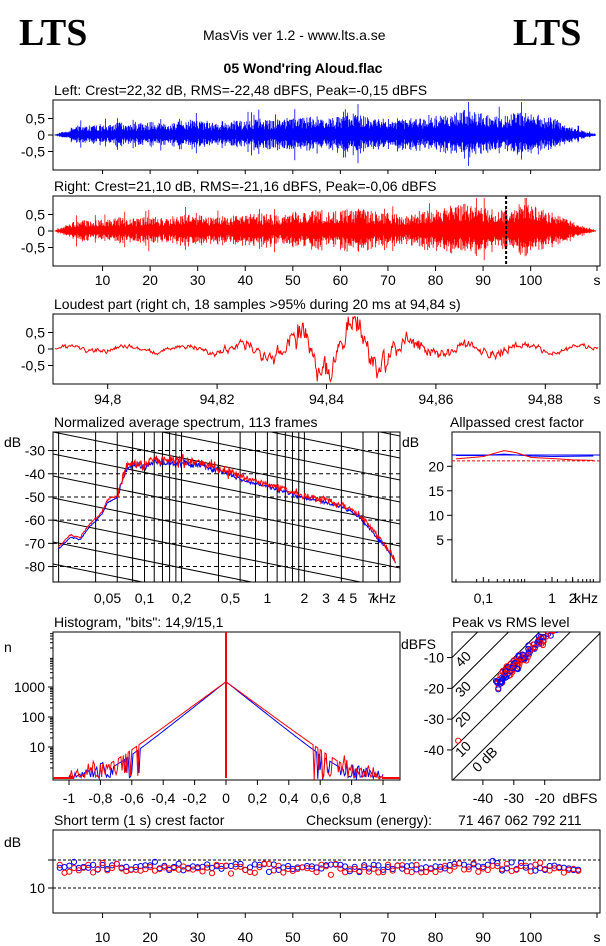 Image resolution: width=606 pixels, height=946 pixels. Describe the element at coordinates (107, 399) in the screenshot. I see `loudest-xtick-label: 94,8` at that location.